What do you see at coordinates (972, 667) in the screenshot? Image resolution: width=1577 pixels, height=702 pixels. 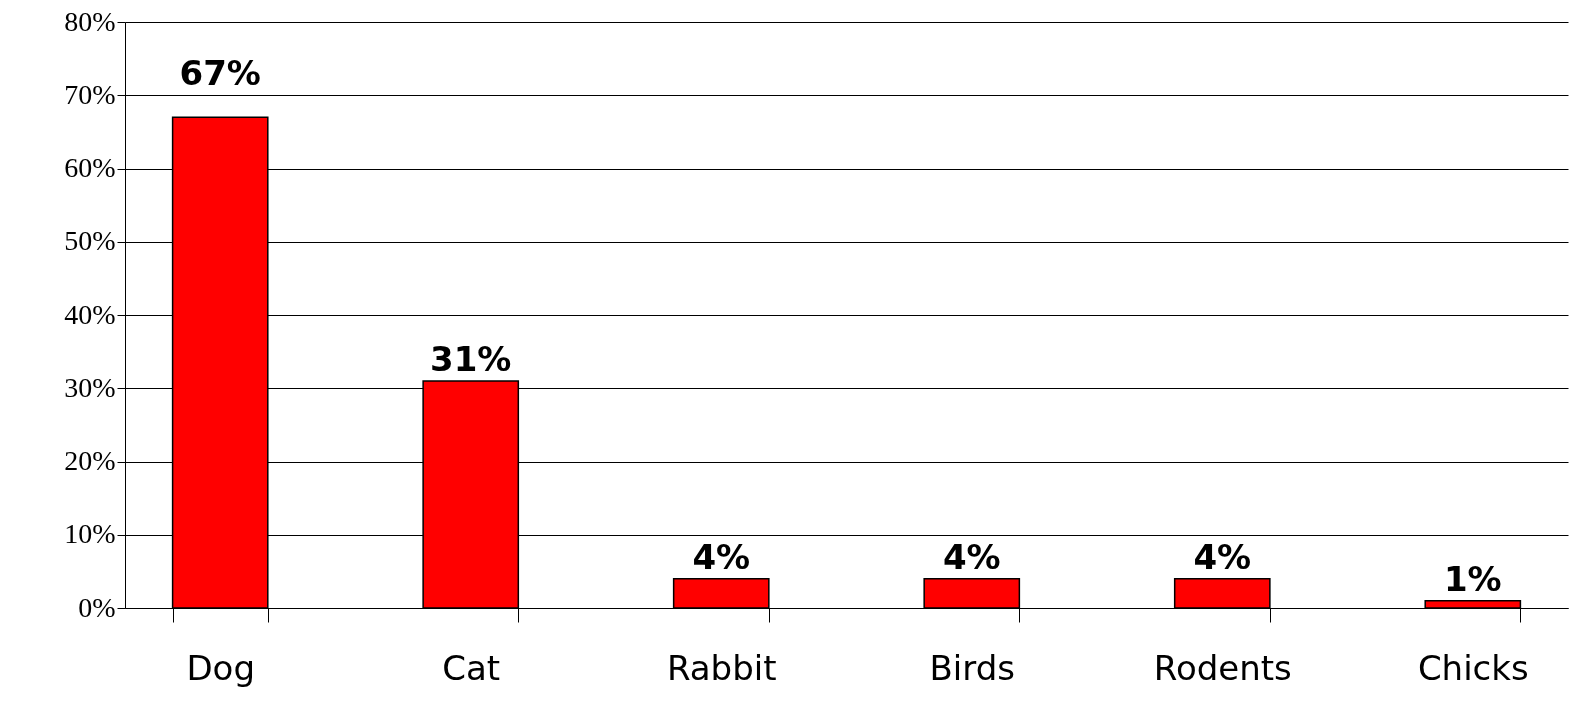 I see `x-tick-label: Birds` at bounding box center [972, 667].